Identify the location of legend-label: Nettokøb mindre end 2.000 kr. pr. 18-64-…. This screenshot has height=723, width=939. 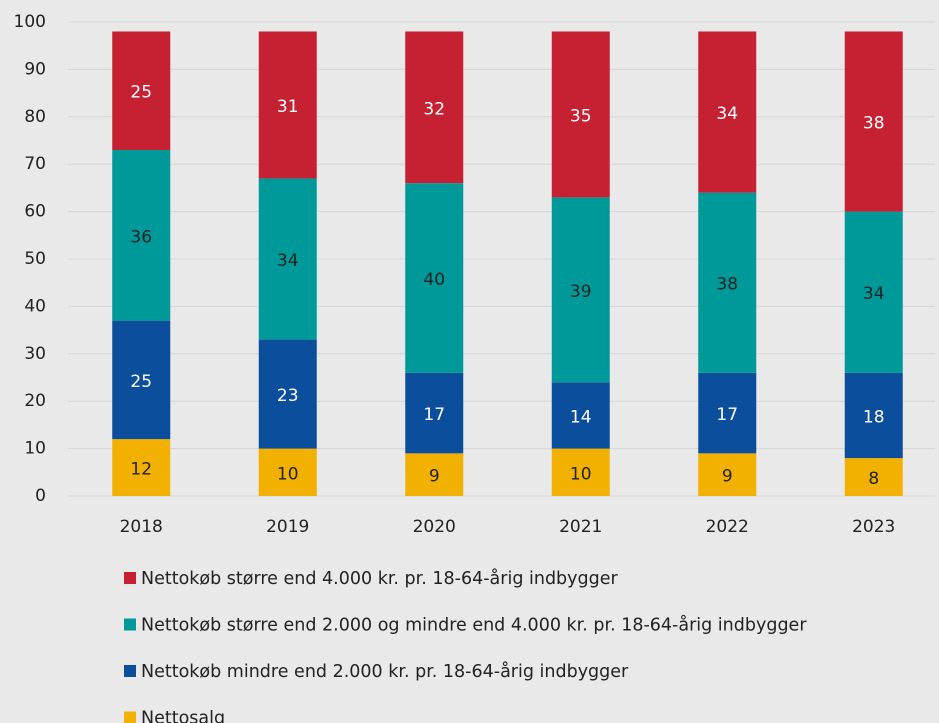
(385, 671).